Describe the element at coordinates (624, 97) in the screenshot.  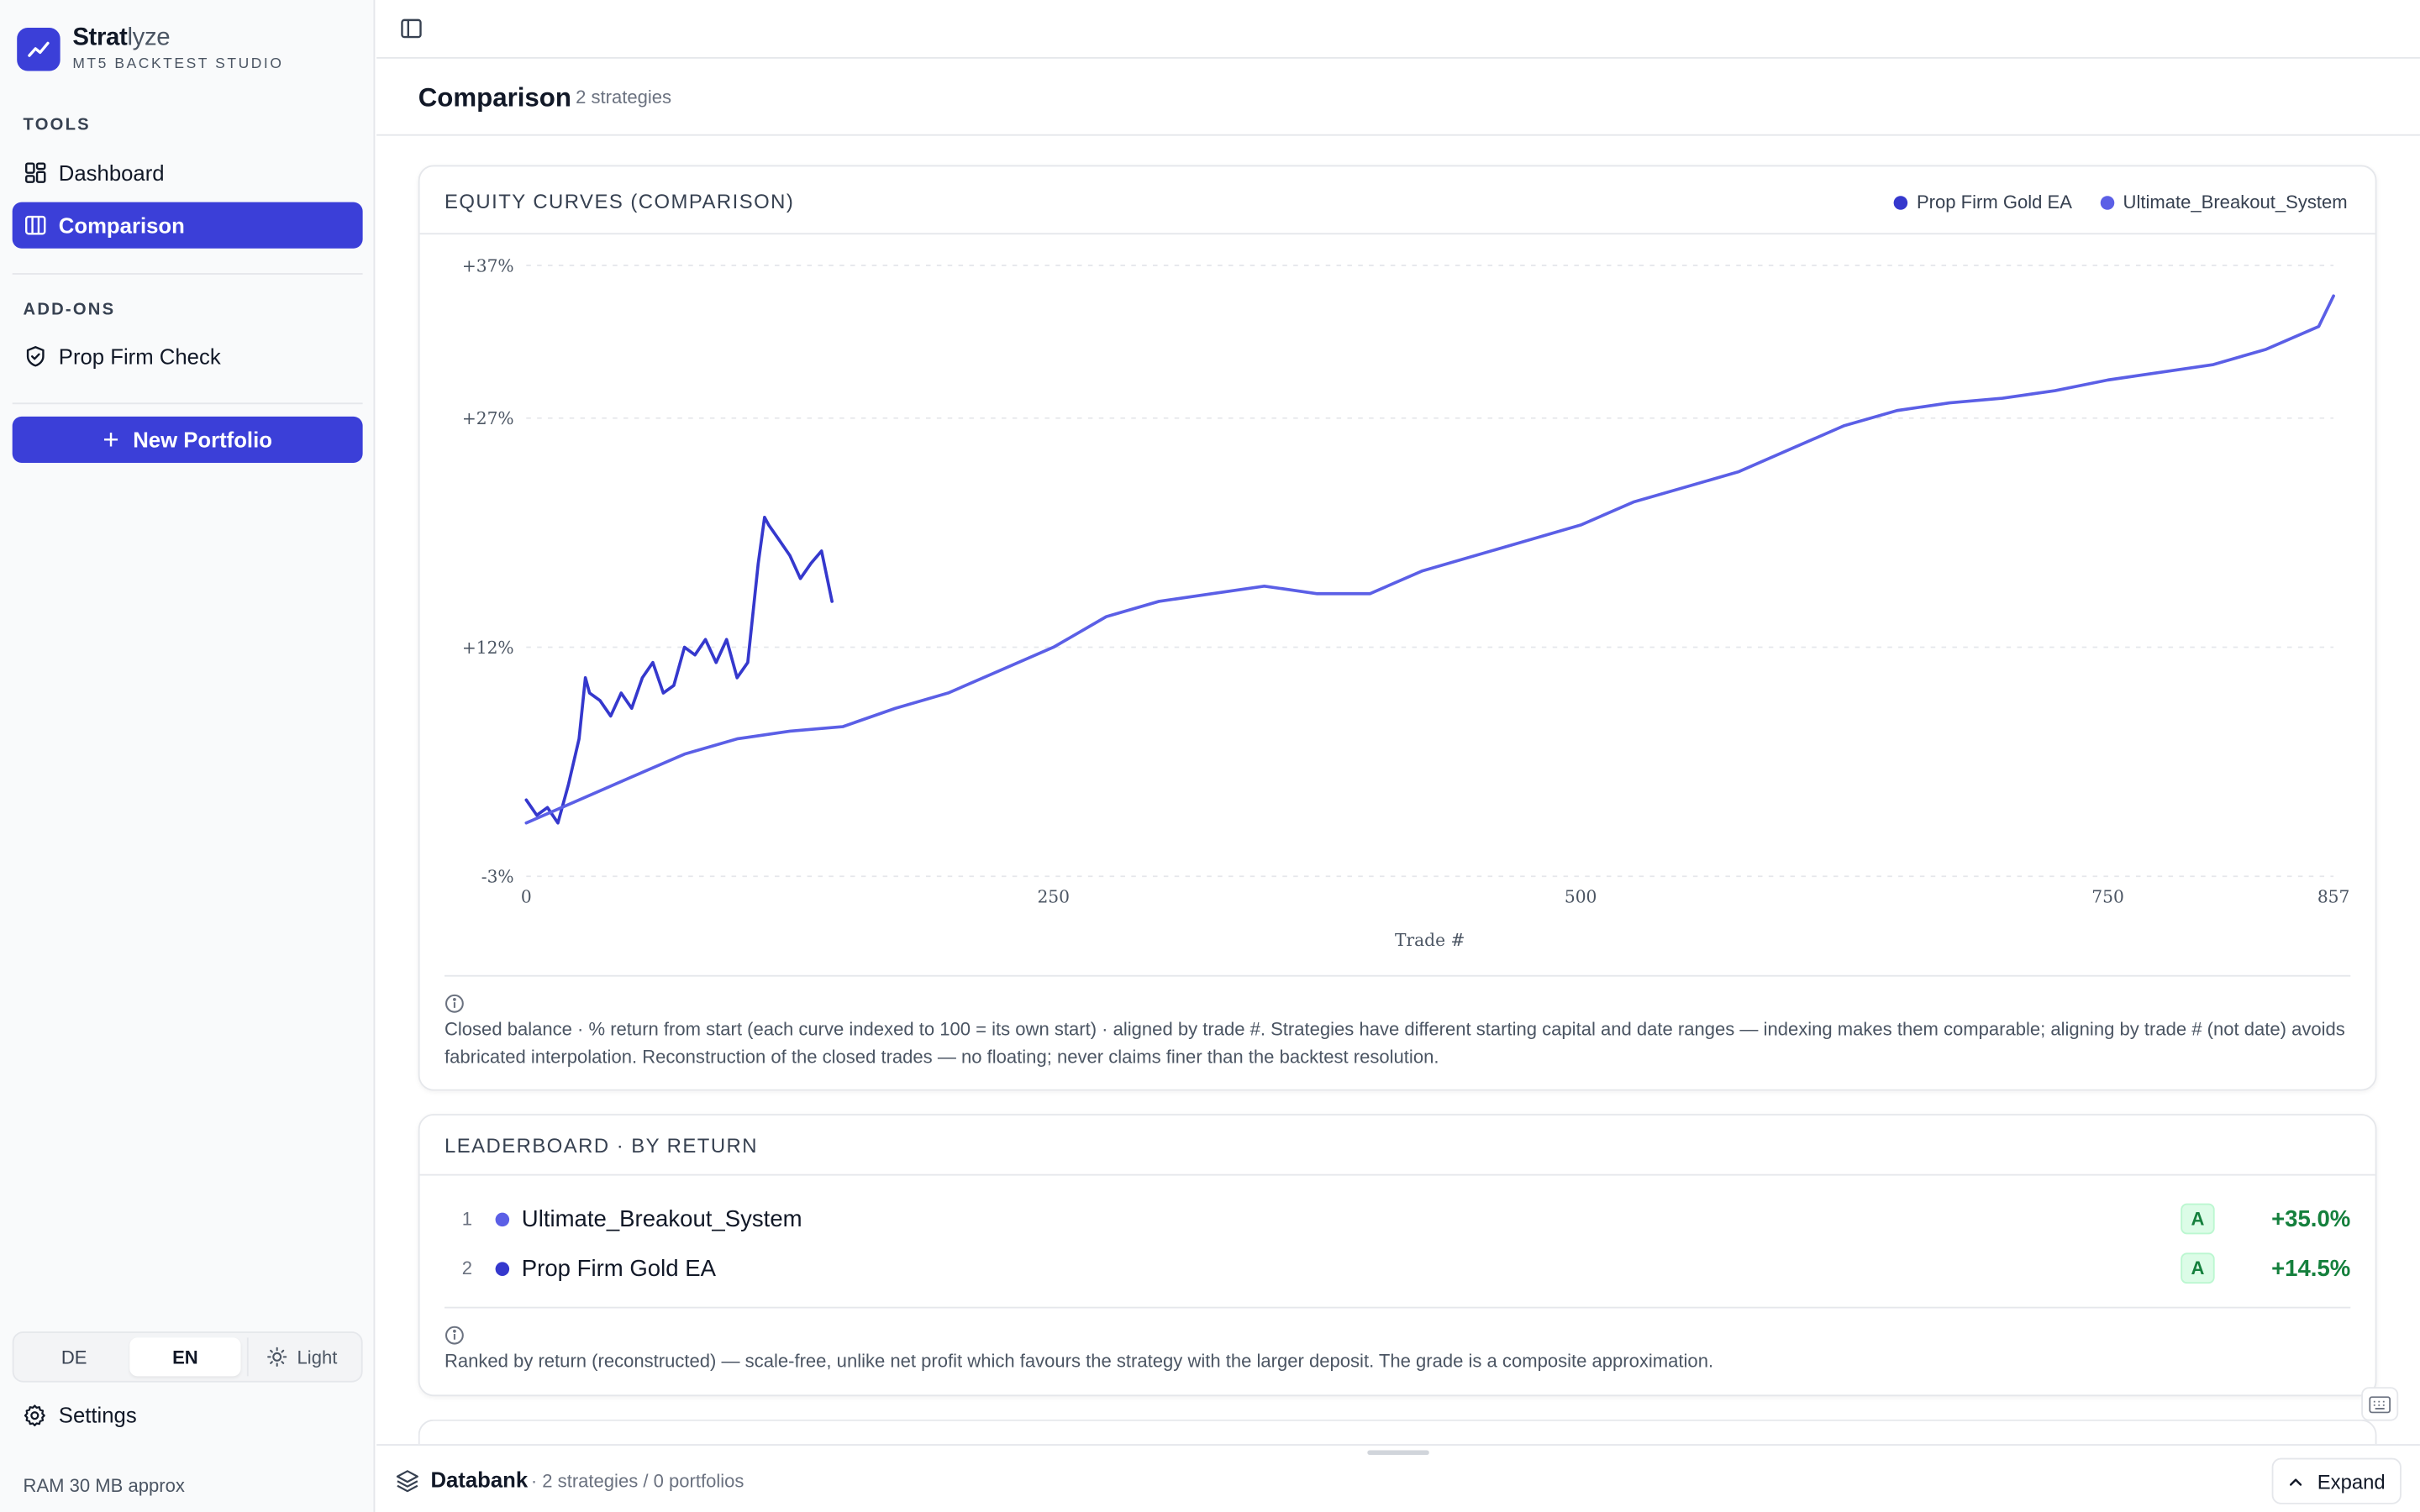
I see `strategy-count: 2 strategies` at that location.